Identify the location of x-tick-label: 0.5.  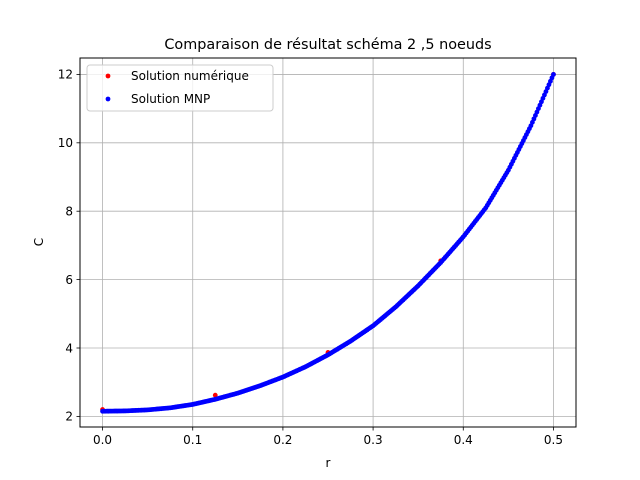
(553, 440).